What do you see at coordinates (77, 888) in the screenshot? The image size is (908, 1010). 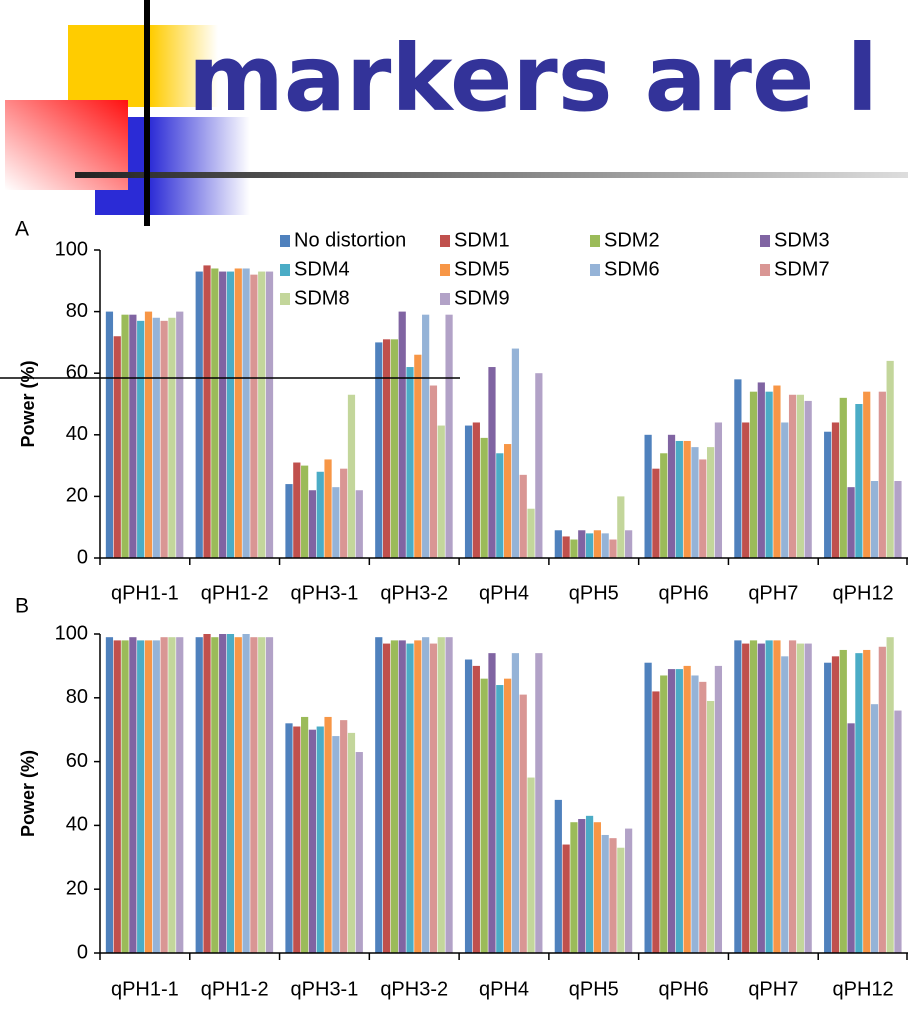 I see `y-tick-label: 20` at bounding box center [77, 888].